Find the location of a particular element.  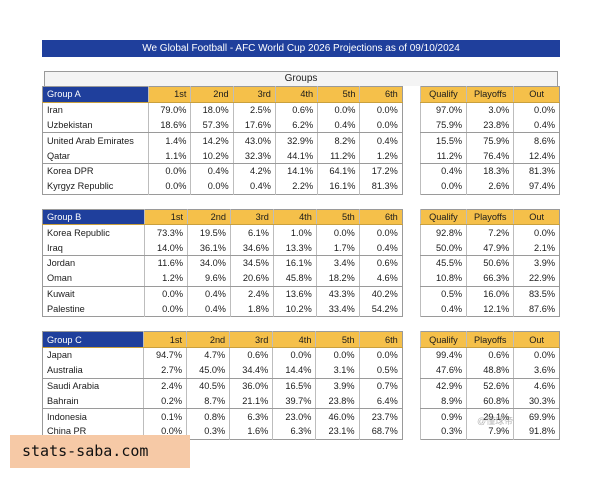

team-row: Japan 94.7% 4.7% 0.6% 0.0% 0.0% 0.0% is located at coordinates (223, 355).